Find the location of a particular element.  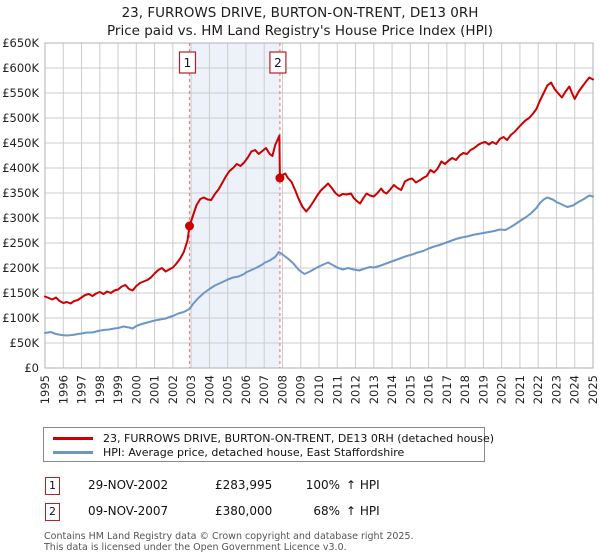

x-tick-label: 2025 is located at coordinates (593, 389).